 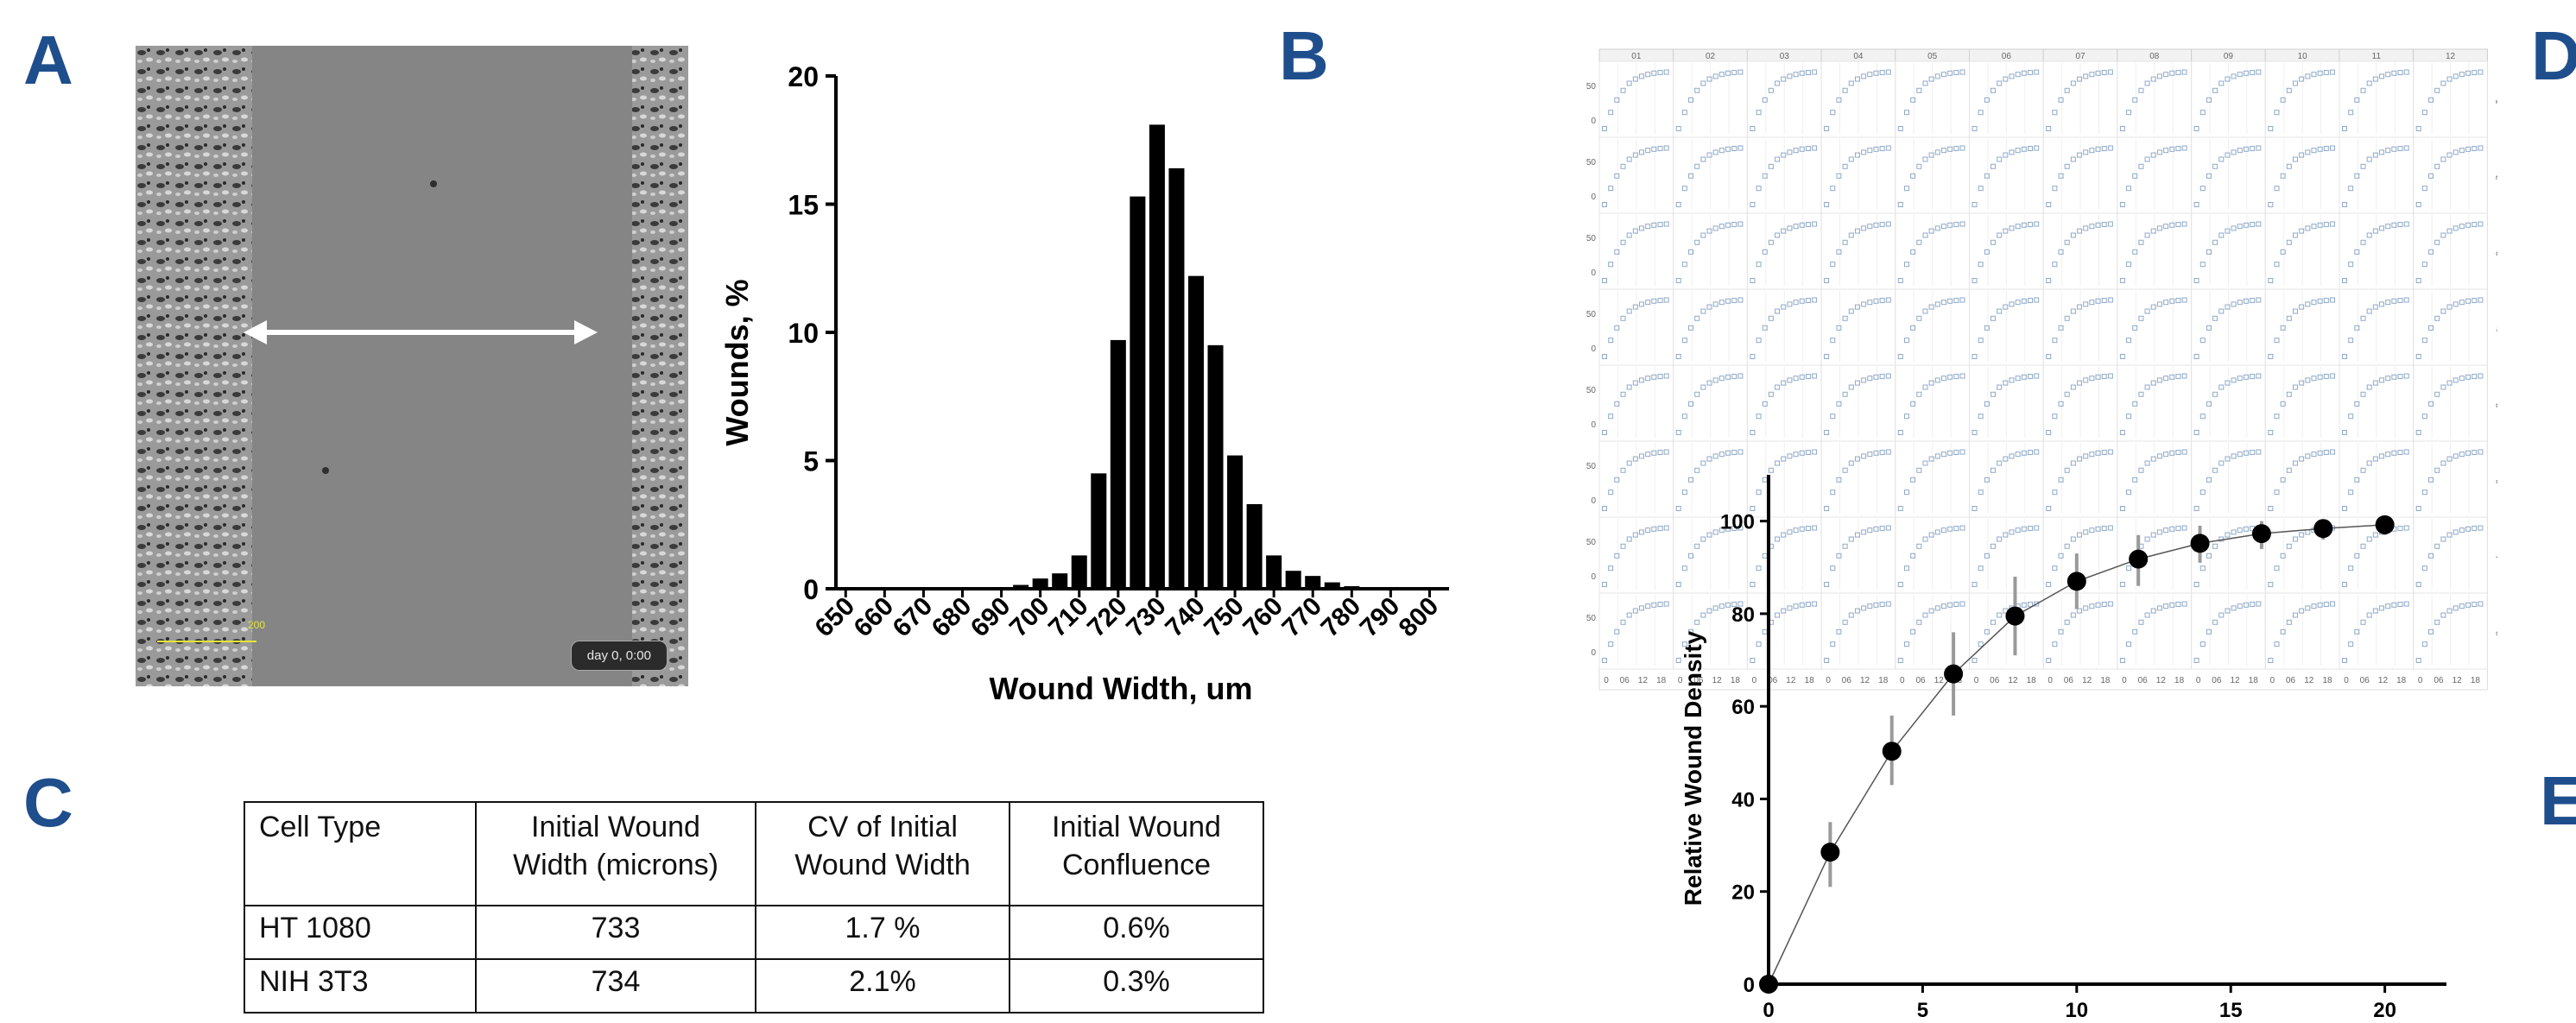 What do you see at coordinates (2476, 681) in the screenshot?
I see `grid-x-tick-label: 18` at bounding box center [2476, 681].